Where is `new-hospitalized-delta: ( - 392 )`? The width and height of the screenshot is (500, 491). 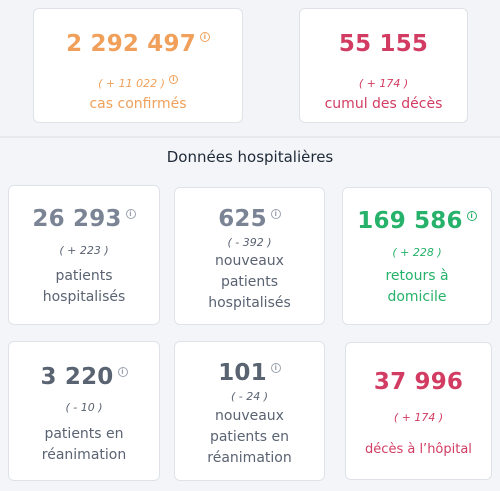
new-hospitalized-delta: ( - 392 ) is located at coordinates (249, 242).